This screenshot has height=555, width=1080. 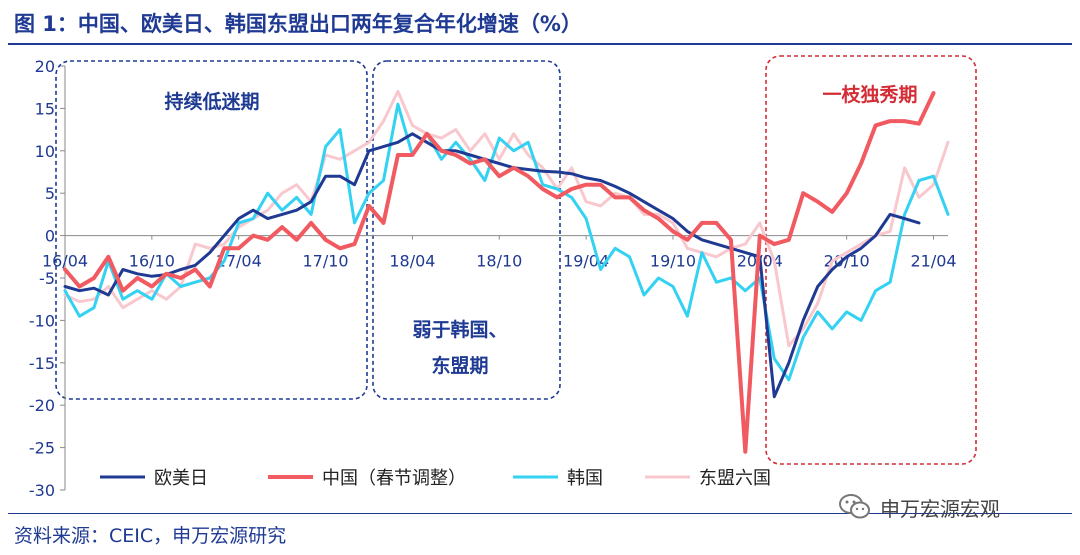 I want to click on y-tick-label: -10, so click(x=42, y=320).